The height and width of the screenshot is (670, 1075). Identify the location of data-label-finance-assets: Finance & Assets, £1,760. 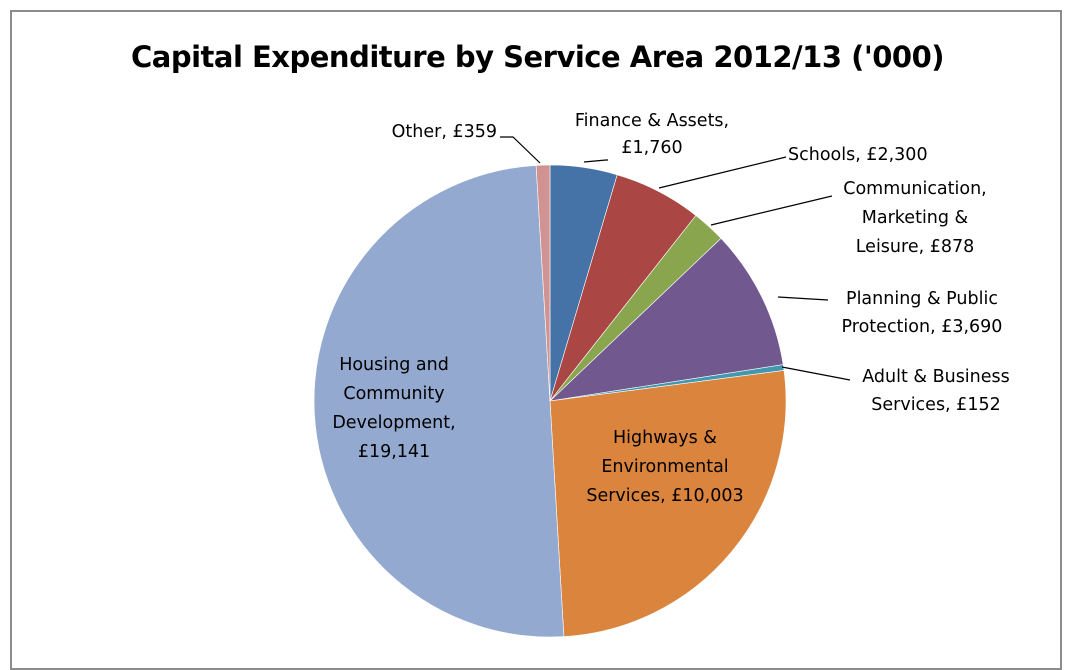
(652, 134).